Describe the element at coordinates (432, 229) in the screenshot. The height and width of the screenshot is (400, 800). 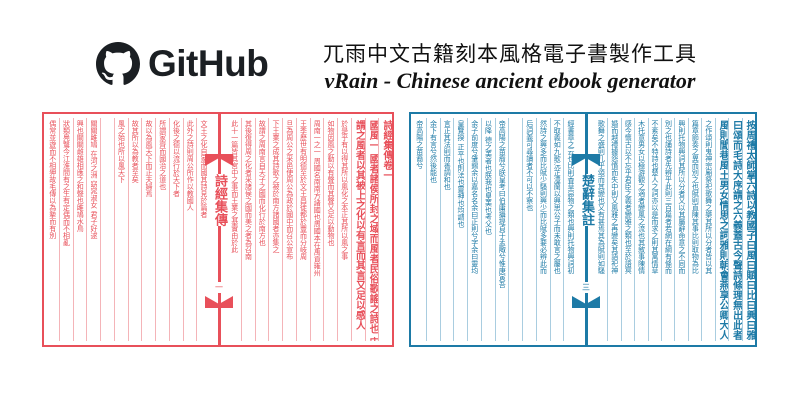
I see `text-column: 余下有言兮然後能也` at that location.